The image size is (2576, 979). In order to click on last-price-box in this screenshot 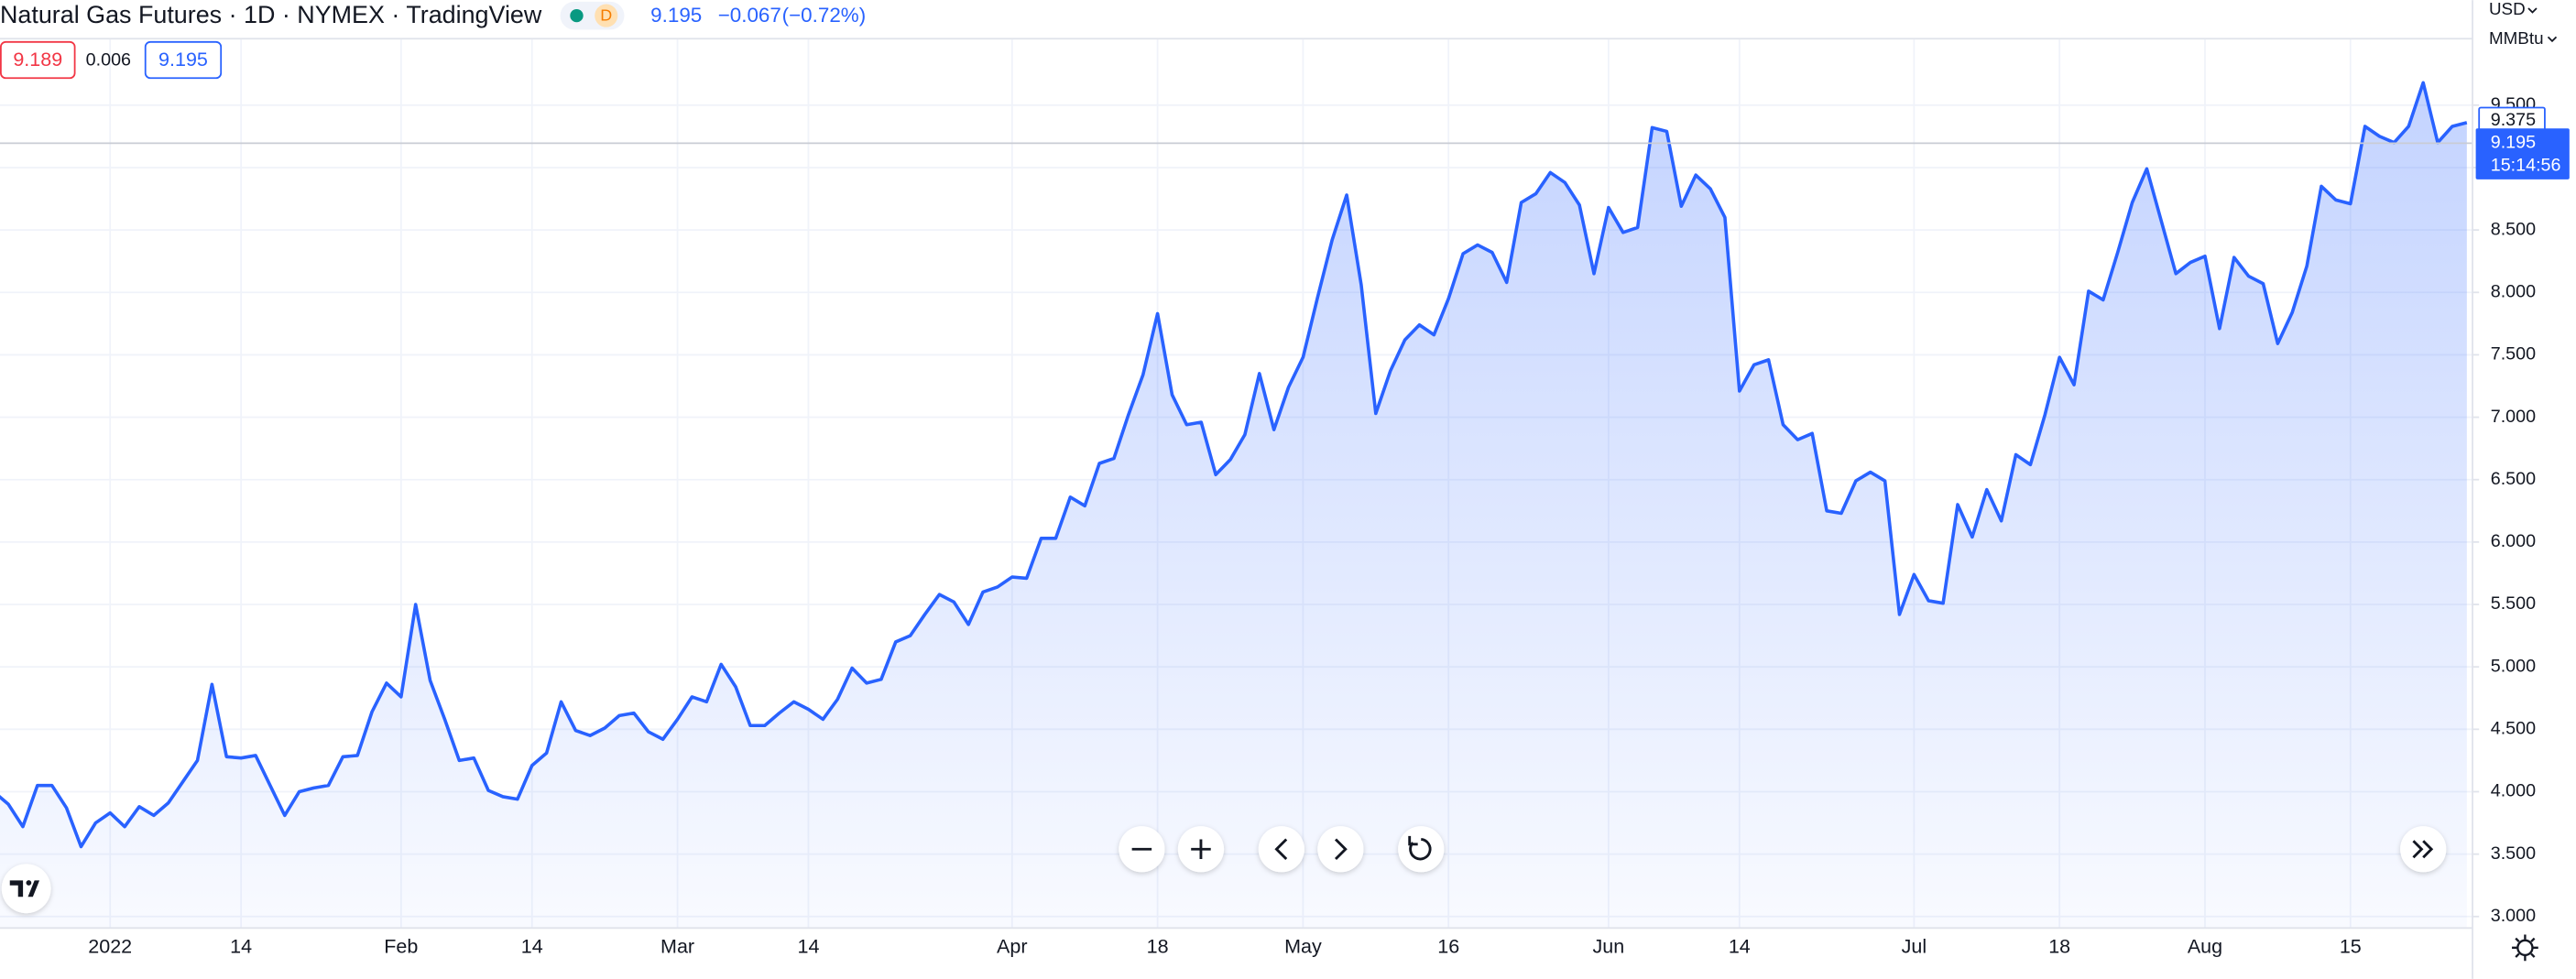, I will do `click(2523, 154)`.